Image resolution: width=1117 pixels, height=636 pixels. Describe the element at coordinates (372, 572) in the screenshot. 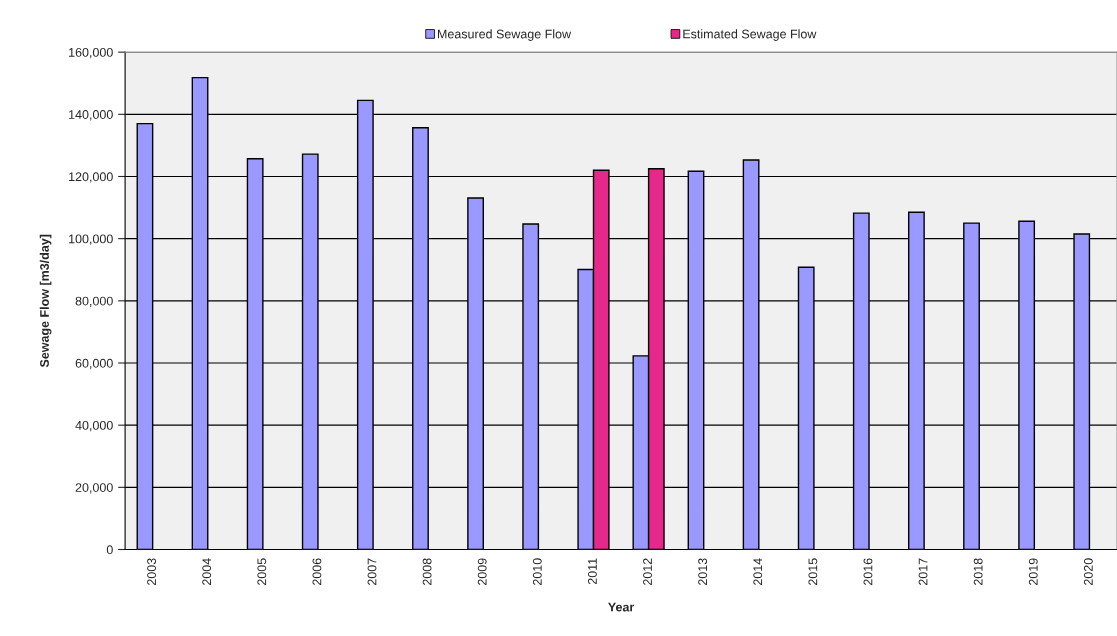

I see `x-tick-label: 2007` at that location.